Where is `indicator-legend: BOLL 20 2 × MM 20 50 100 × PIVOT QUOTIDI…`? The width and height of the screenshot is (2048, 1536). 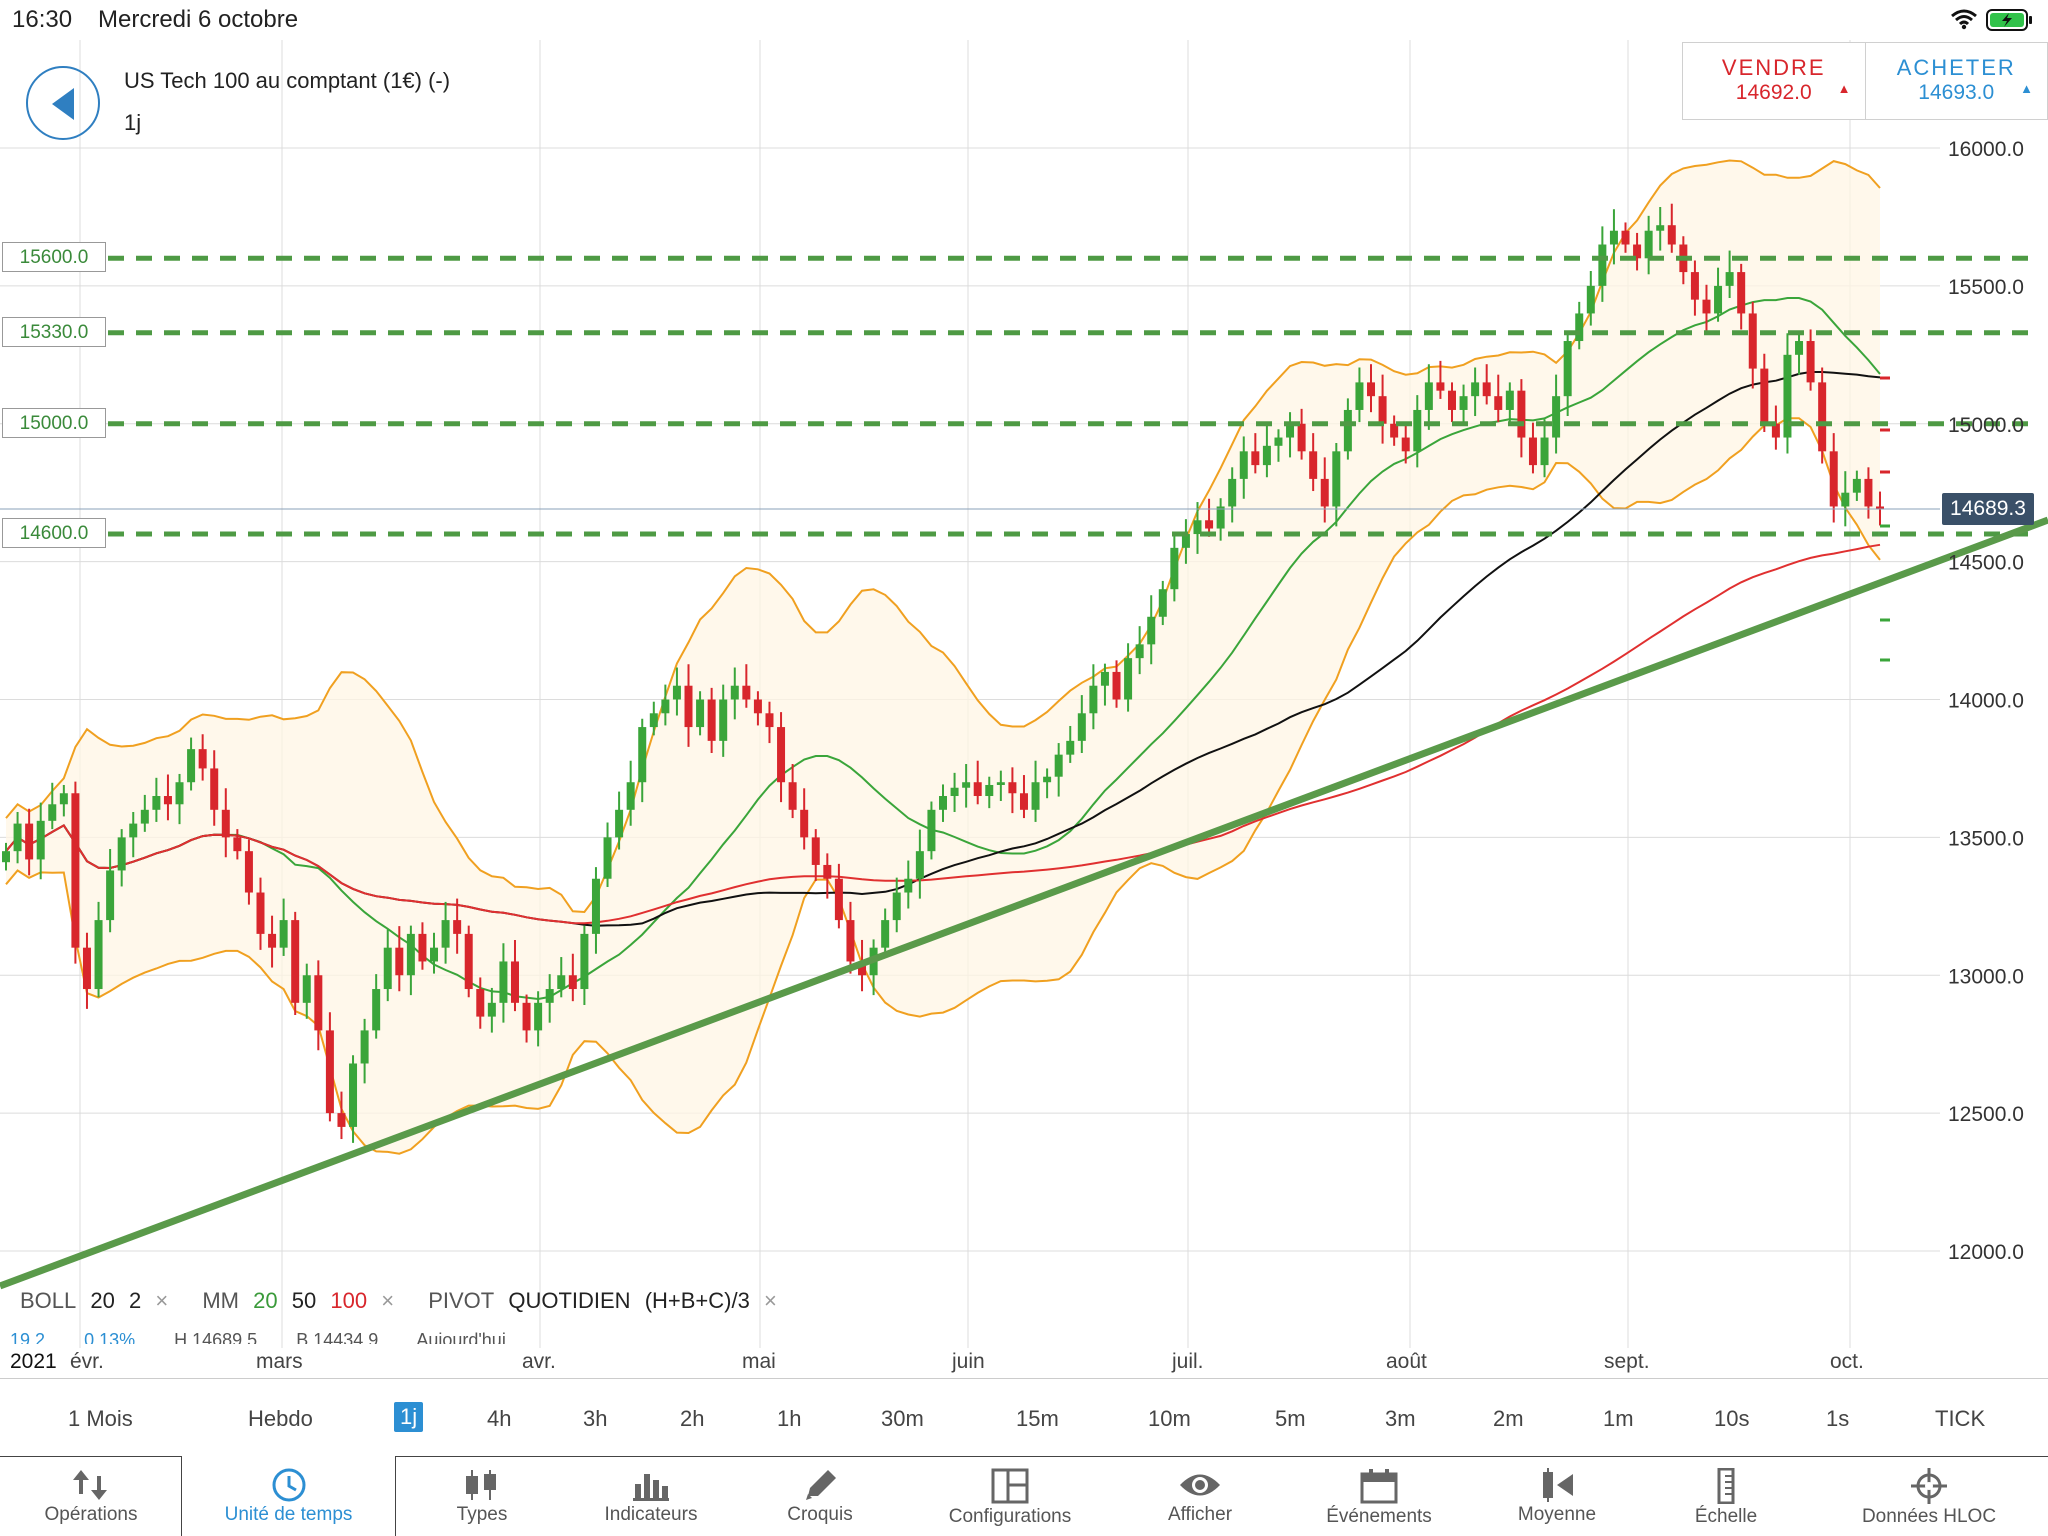
indicator-legend: BOLL 20 2 × MM 20 50 100 × PIVOT QUOTIDI… is located at coordinates (412, 1301).